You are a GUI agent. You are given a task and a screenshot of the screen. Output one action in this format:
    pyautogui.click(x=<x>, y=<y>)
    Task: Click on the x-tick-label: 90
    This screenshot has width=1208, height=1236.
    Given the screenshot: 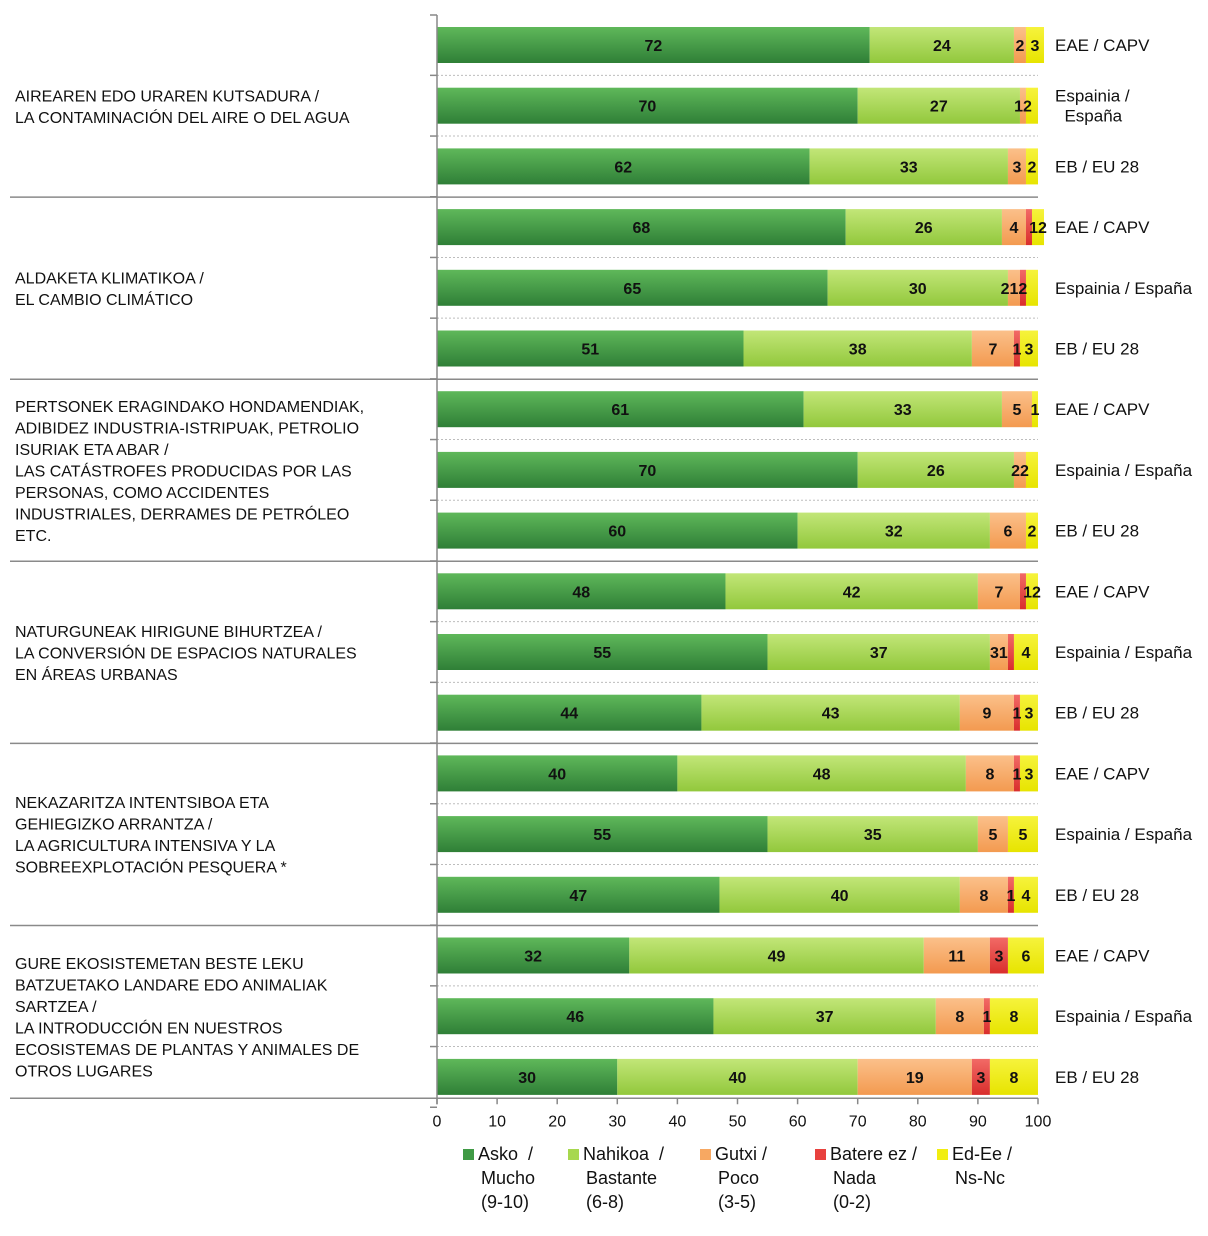 What is the action you would take?
    pyautogui.click(x=978, y=1121)
    